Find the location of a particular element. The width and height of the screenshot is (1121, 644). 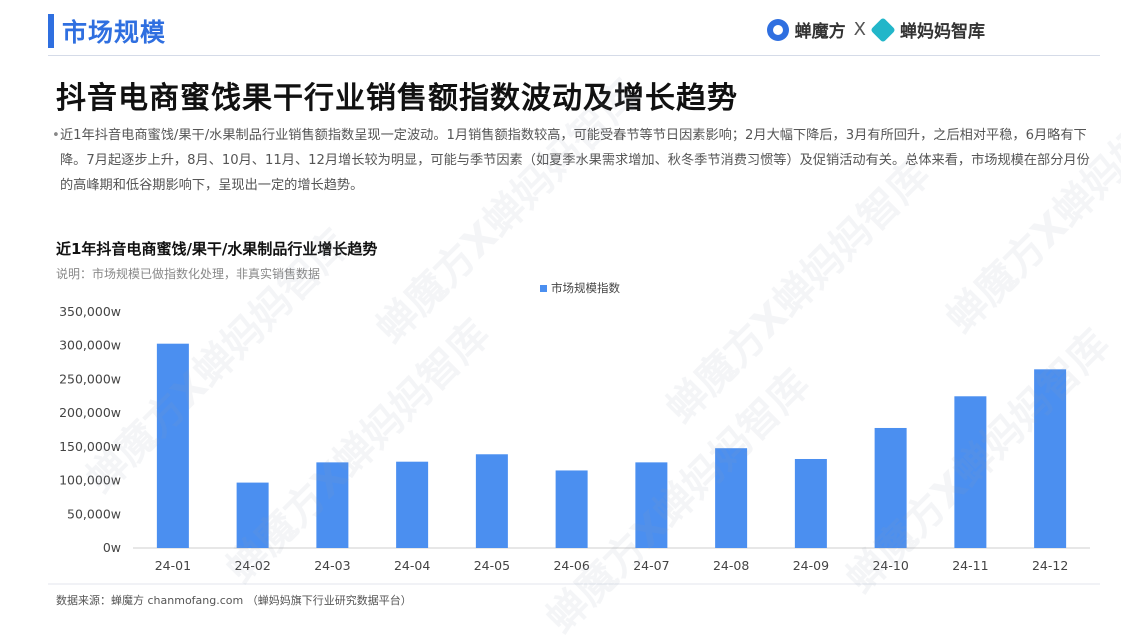

x-tick-label: 24-06 is located at coordinates (571, 565).